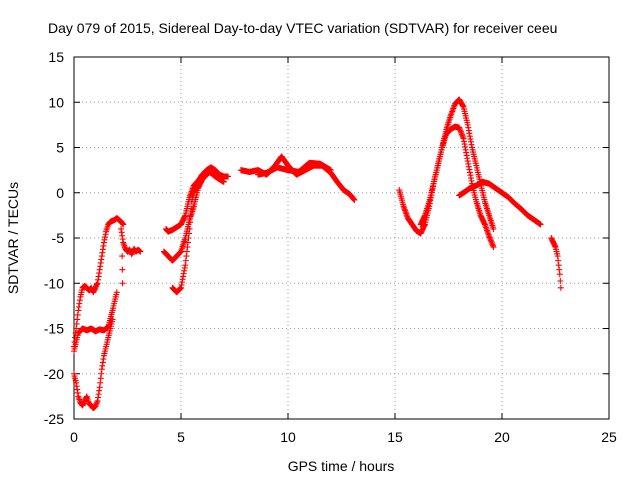  Describe the element at coordinates (200, 230) in the screenshot. I see `series-sat-h` at that location.